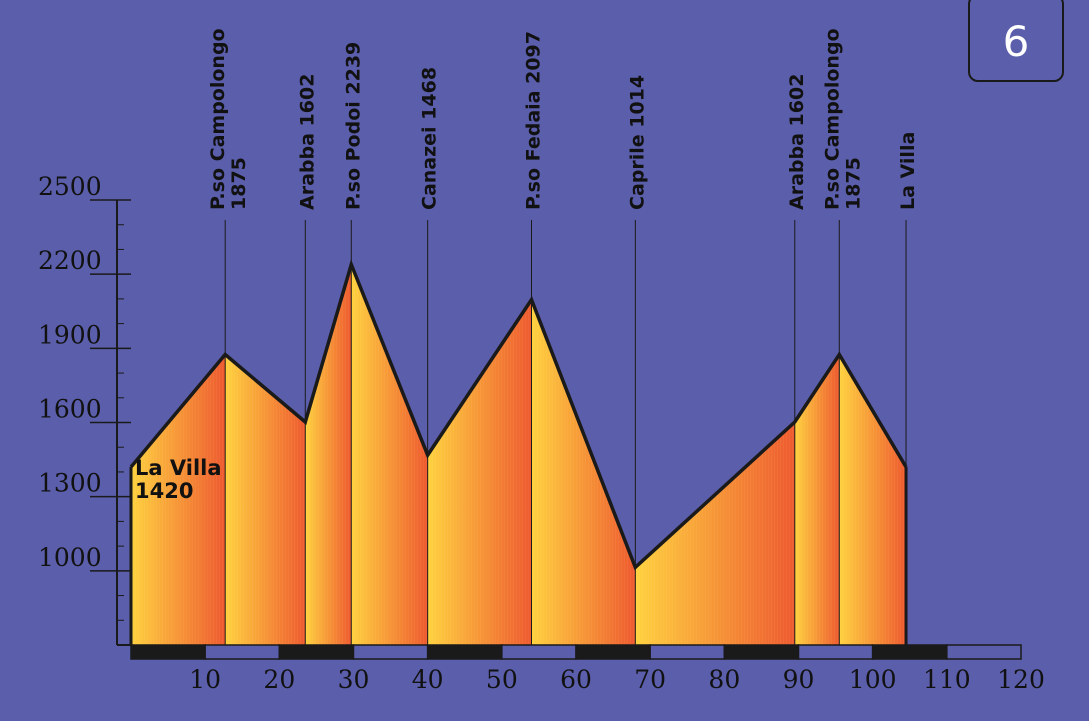  What do you see at coordinates (164, 491) in the screenshot?
I see `start-label: 1420` at bounding box center [164, 491].